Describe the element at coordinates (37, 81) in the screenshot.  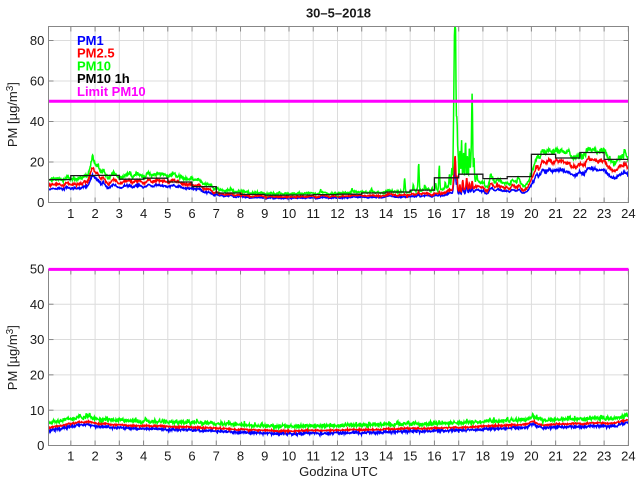
I see `svg-text: 60` at that location.